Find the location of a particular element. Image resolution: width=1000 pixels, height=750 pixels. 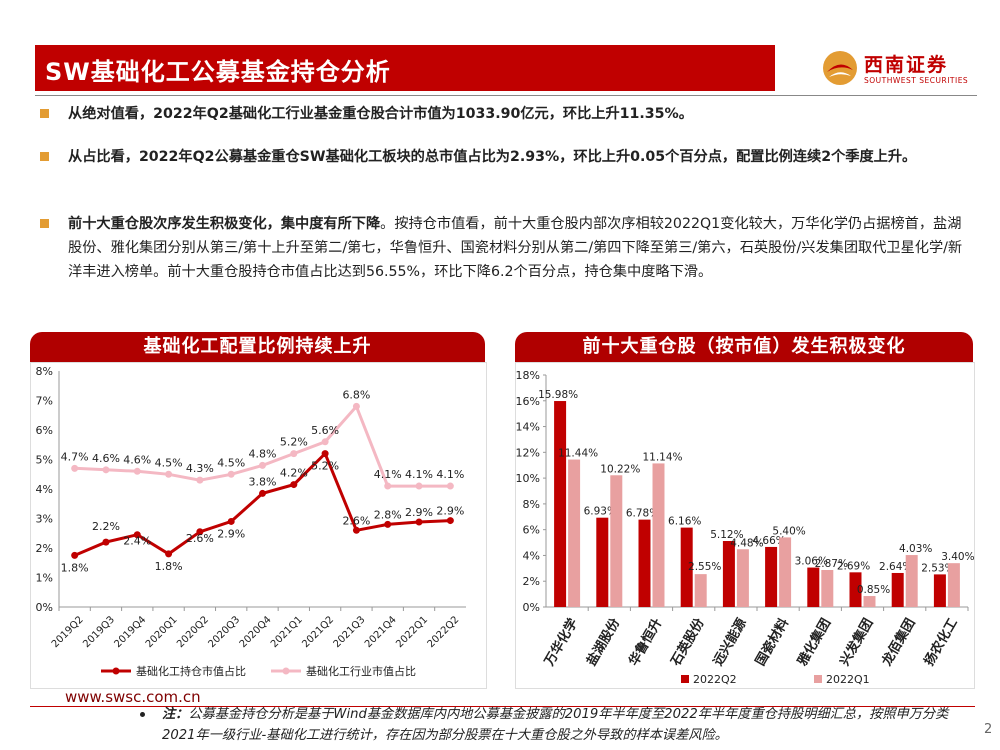

data-label: 15.98% is located at coordinates (558, 395).